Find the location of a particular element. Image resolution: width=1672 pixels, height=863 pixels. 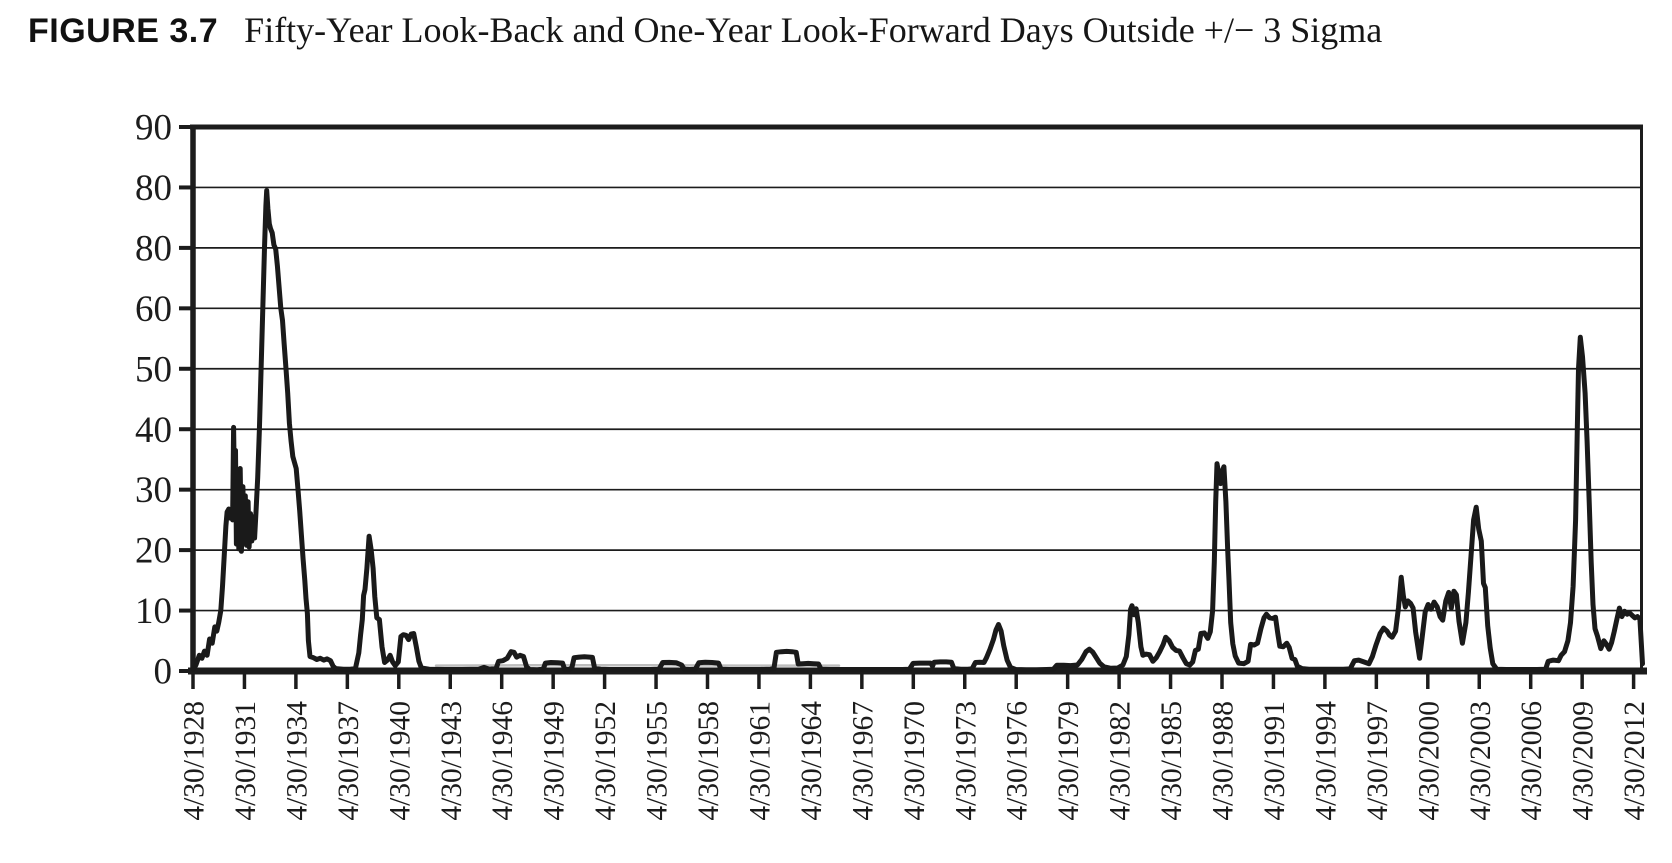

x-axis-tick-label: 4/30/1955 is located at coordinates (658, 761).